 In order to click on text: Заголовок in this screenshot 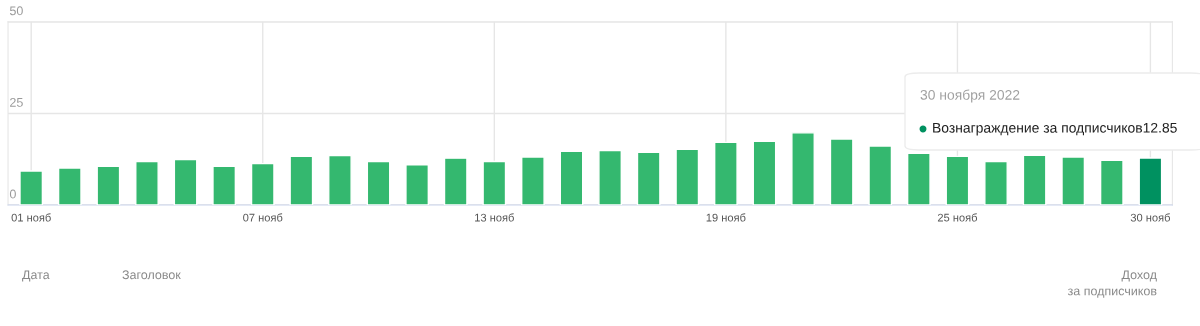, I will do `click(151, 275)`.